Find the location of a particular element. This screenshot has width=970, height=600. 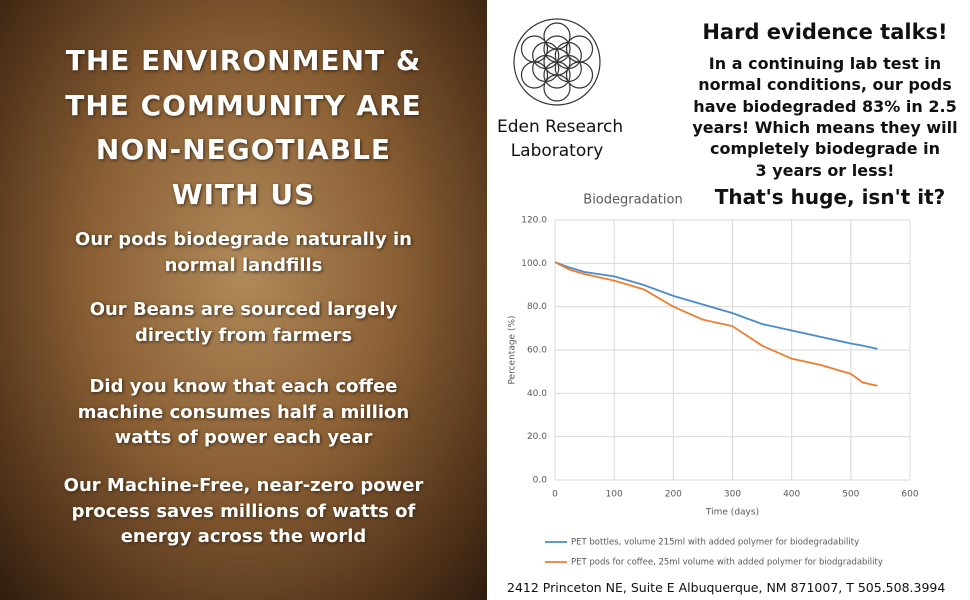

headline: Hard evidence talks! is located at coordinates (825, 32).